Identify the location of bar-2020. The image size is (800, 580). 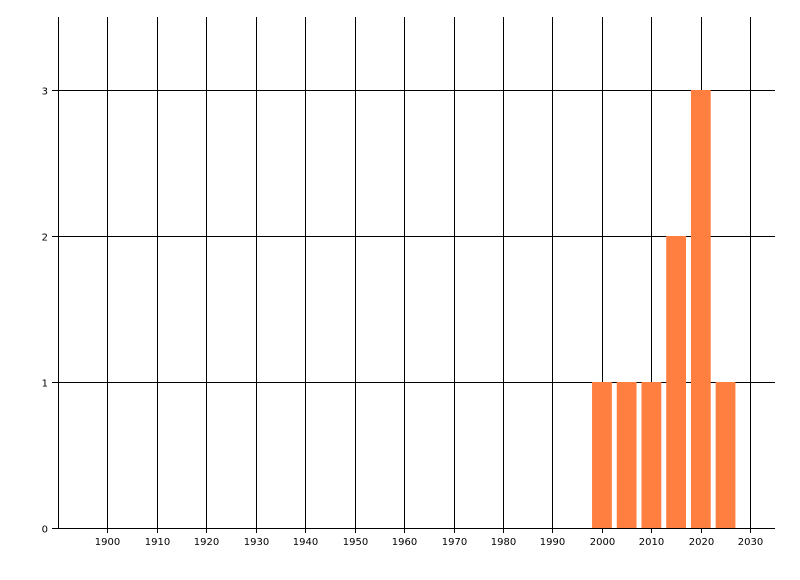
(700, 309).